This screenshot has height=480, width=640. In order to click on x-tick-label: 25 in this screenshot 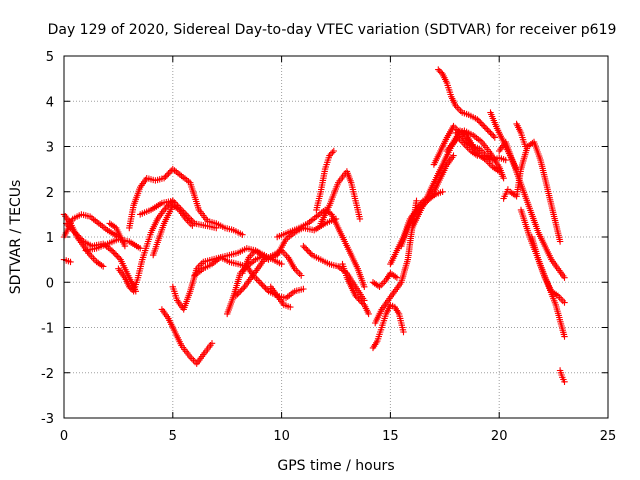, I will do `click(608, 436)`.